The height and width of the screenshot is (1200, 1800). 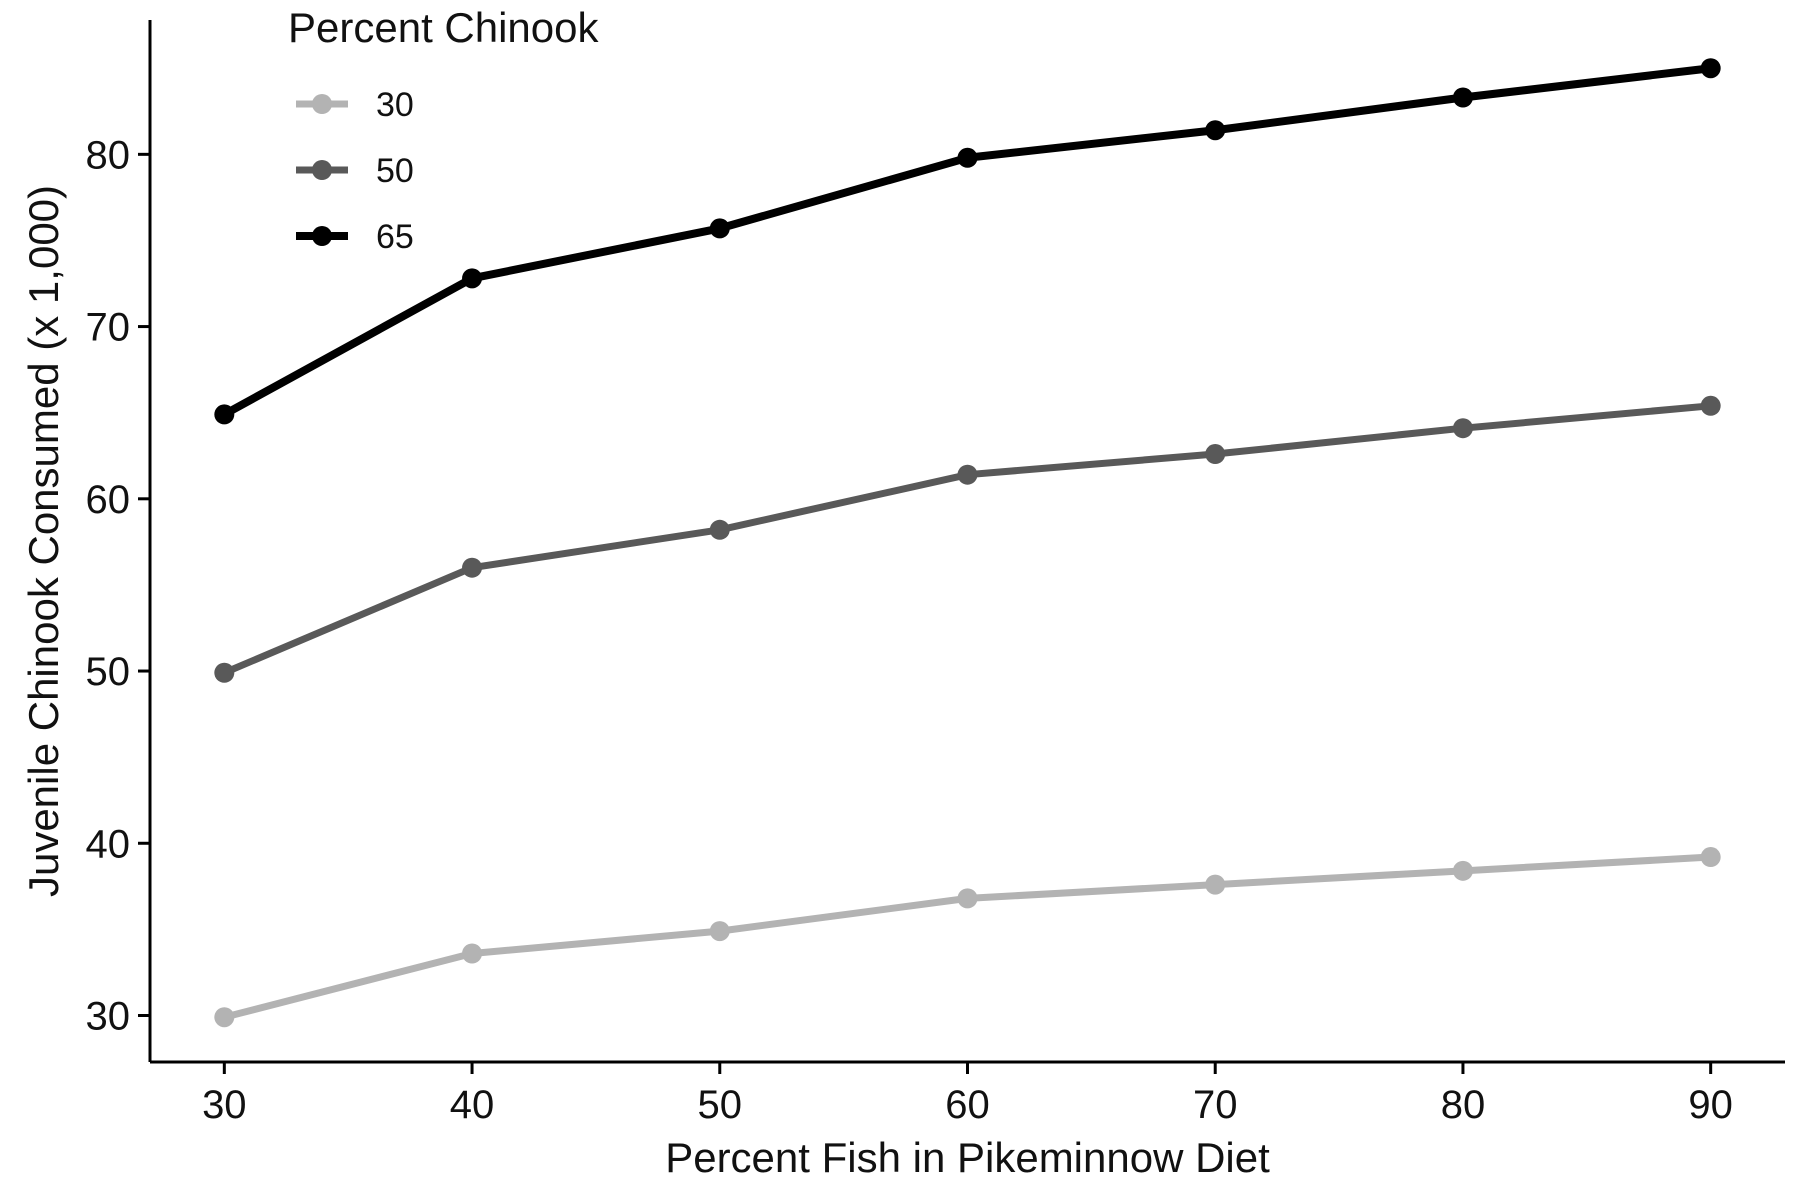 I want to click on x-tick-label: 90, so click(x=1710, y=1105).